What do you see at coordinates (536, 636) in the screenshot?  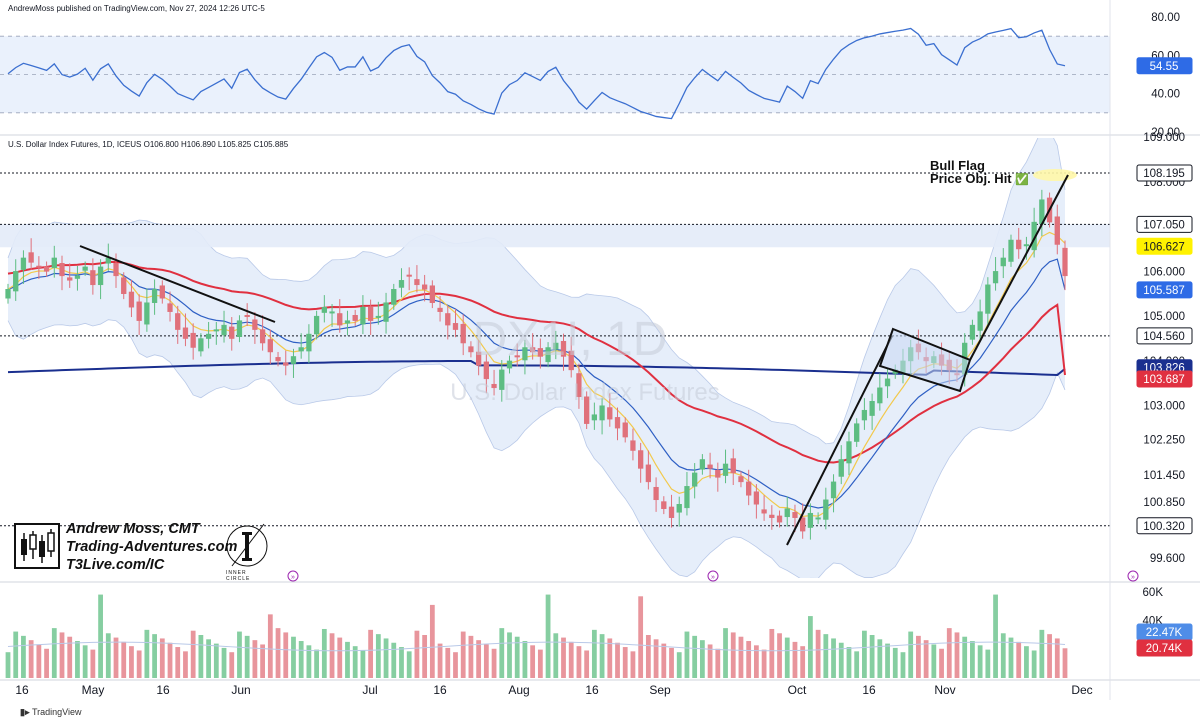 I see `volume-pane` at bounding box center [536, 636].